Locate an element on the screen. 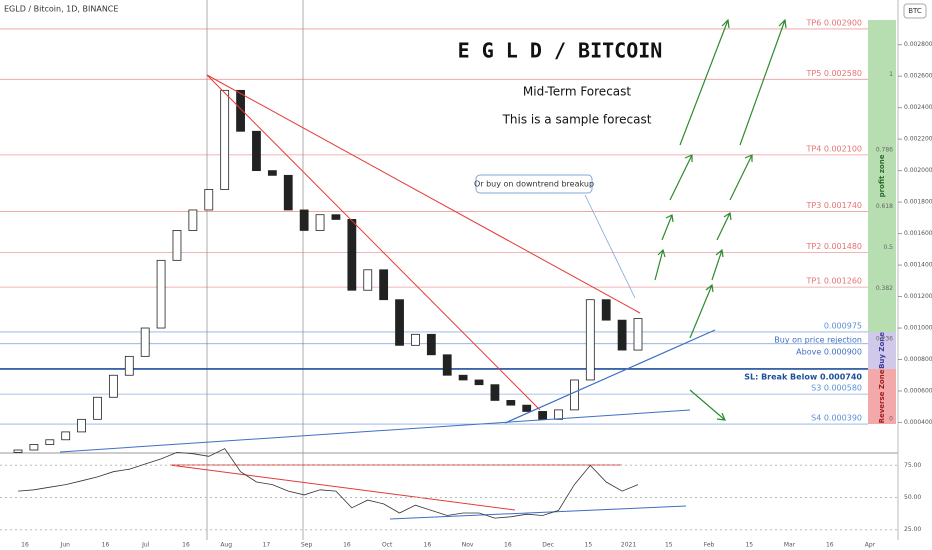 Image resolution: width=932 pixels, height=550 pixels. level-label: TP4 0.002100 is located at coordinates (833, 148).